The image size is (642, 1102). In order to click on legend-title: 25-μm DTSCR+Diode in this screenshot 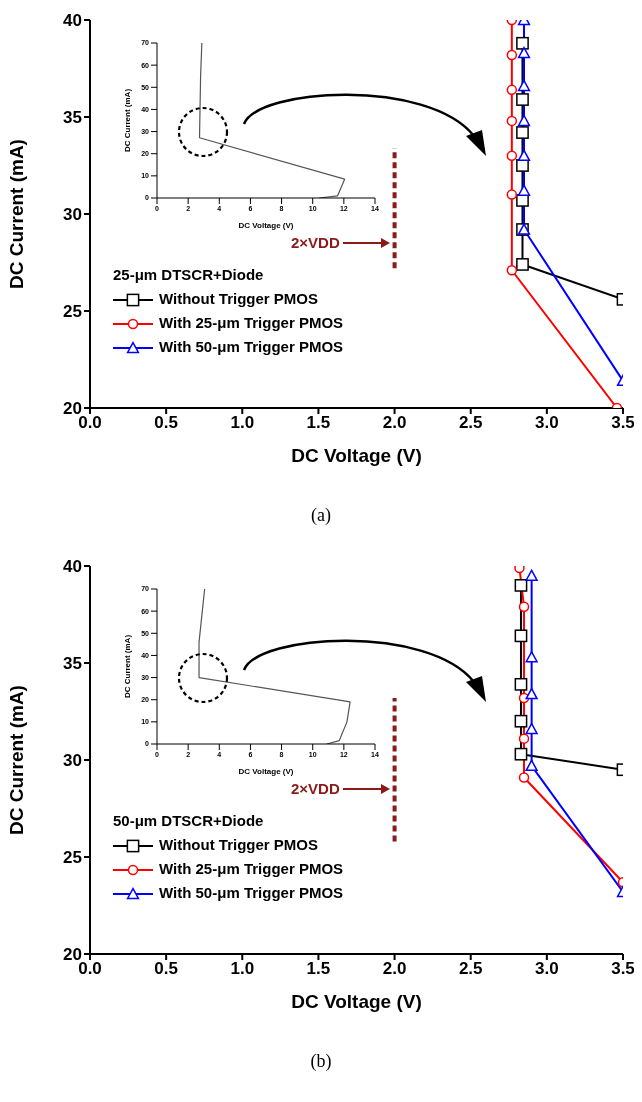, I will do `click(189, 275)`.